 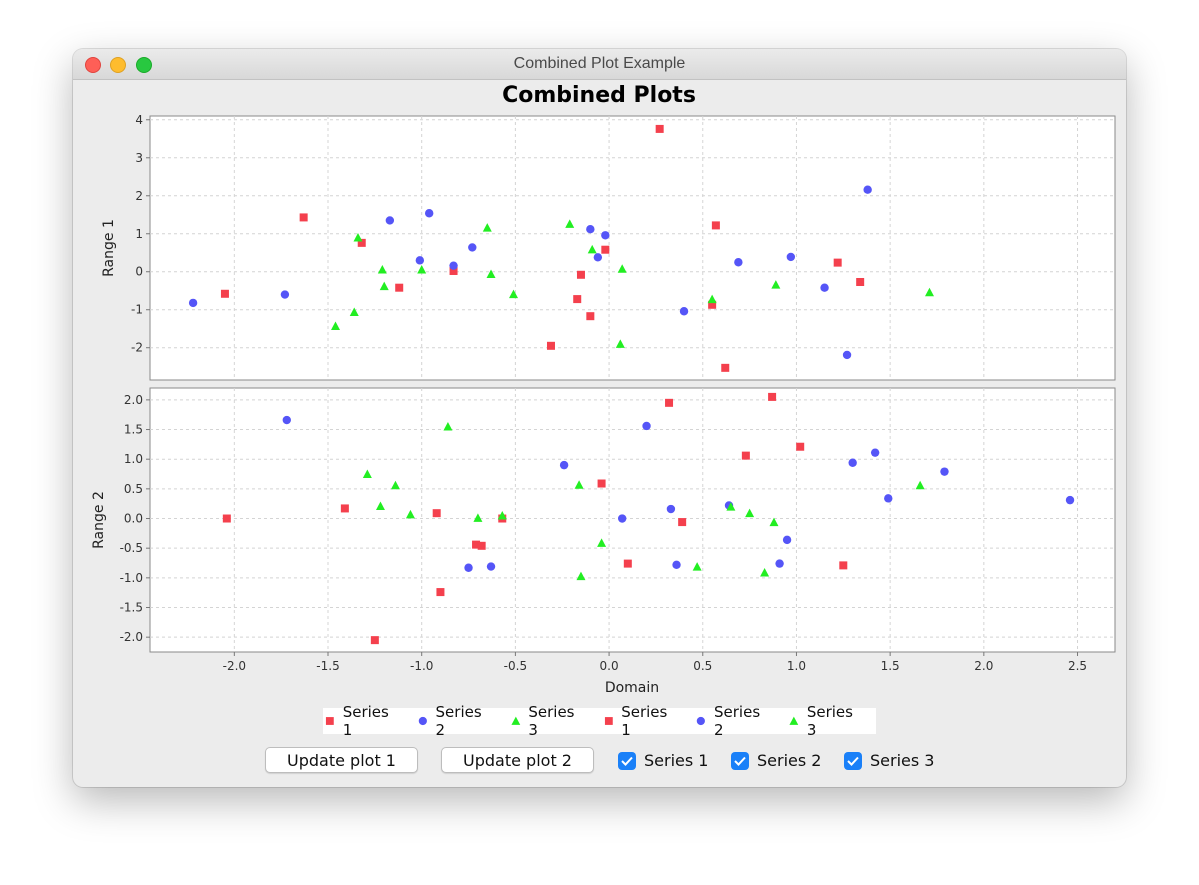 What do you see at coordinates (365, 721) in the screenshot?
I see `legend-label: Series 1` at bounding box center [365, 721].